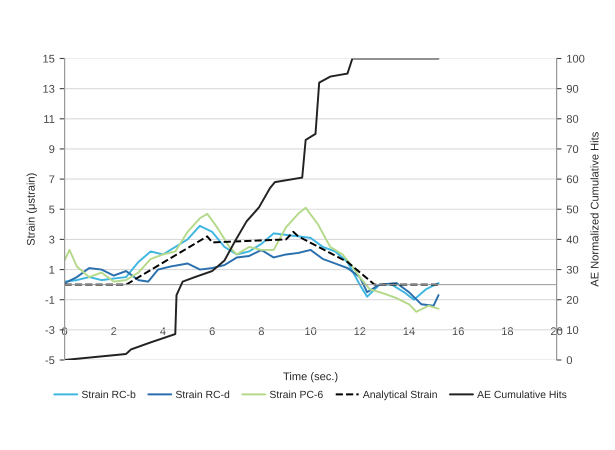 Image resolution: width=615 pixels, height=450 pixels. What do you see at coordinates (109, 394) in the screenshot?
I see `legend-label: Strain RC-b` at bounding box center [109, 394].